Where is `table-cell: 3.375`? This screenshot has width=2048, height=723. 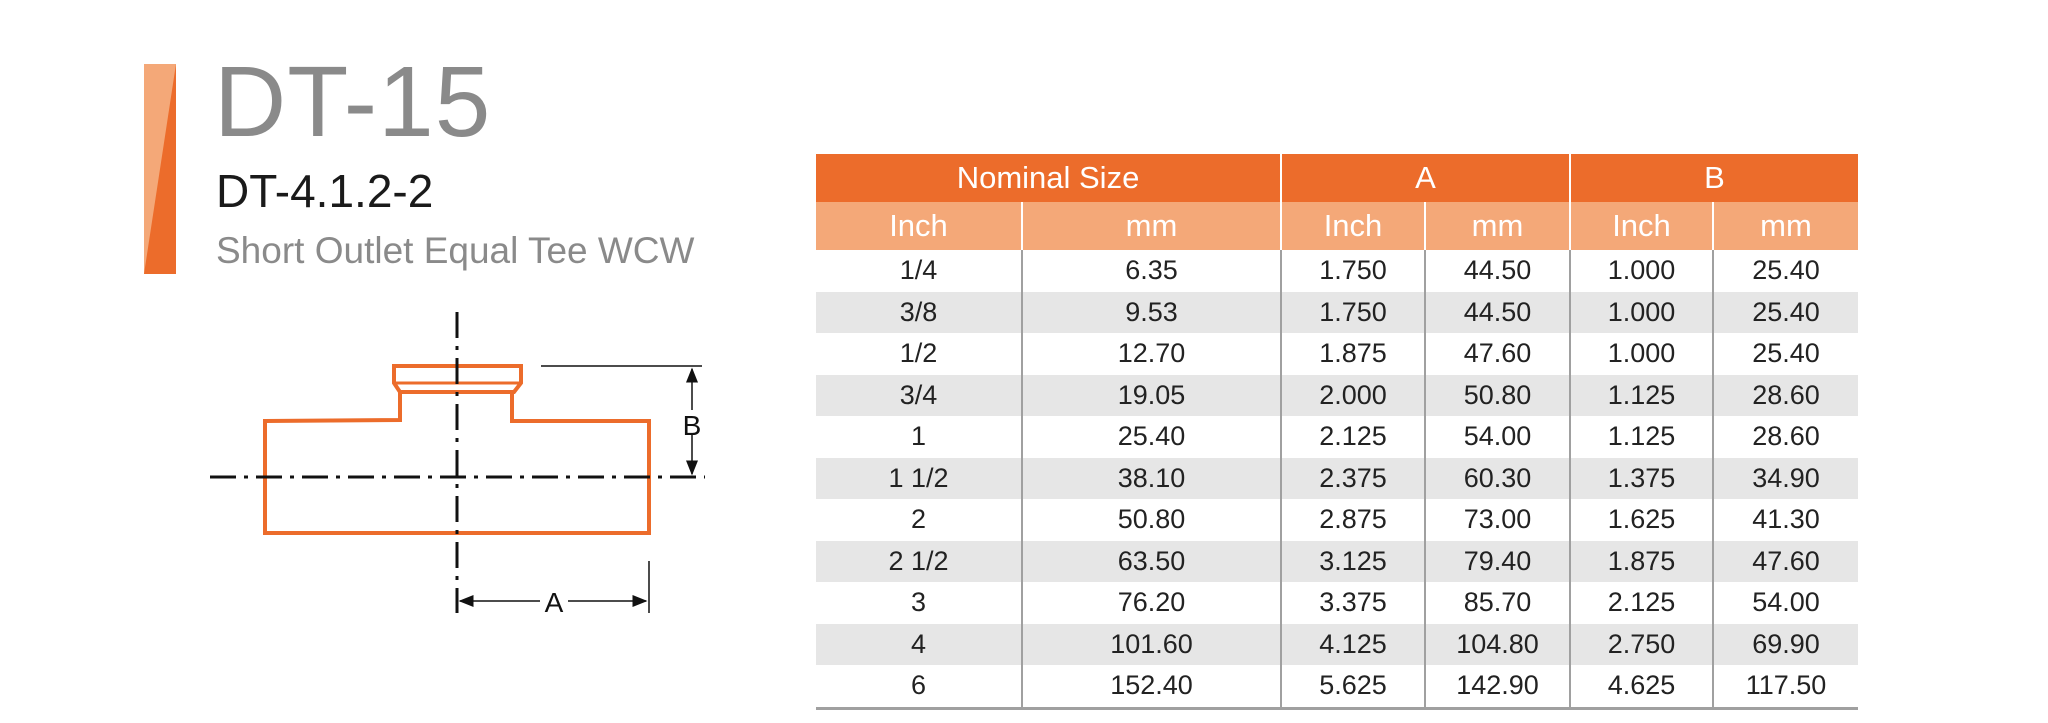
table-cell: 3.375 is located at coordinates (1352, 603).